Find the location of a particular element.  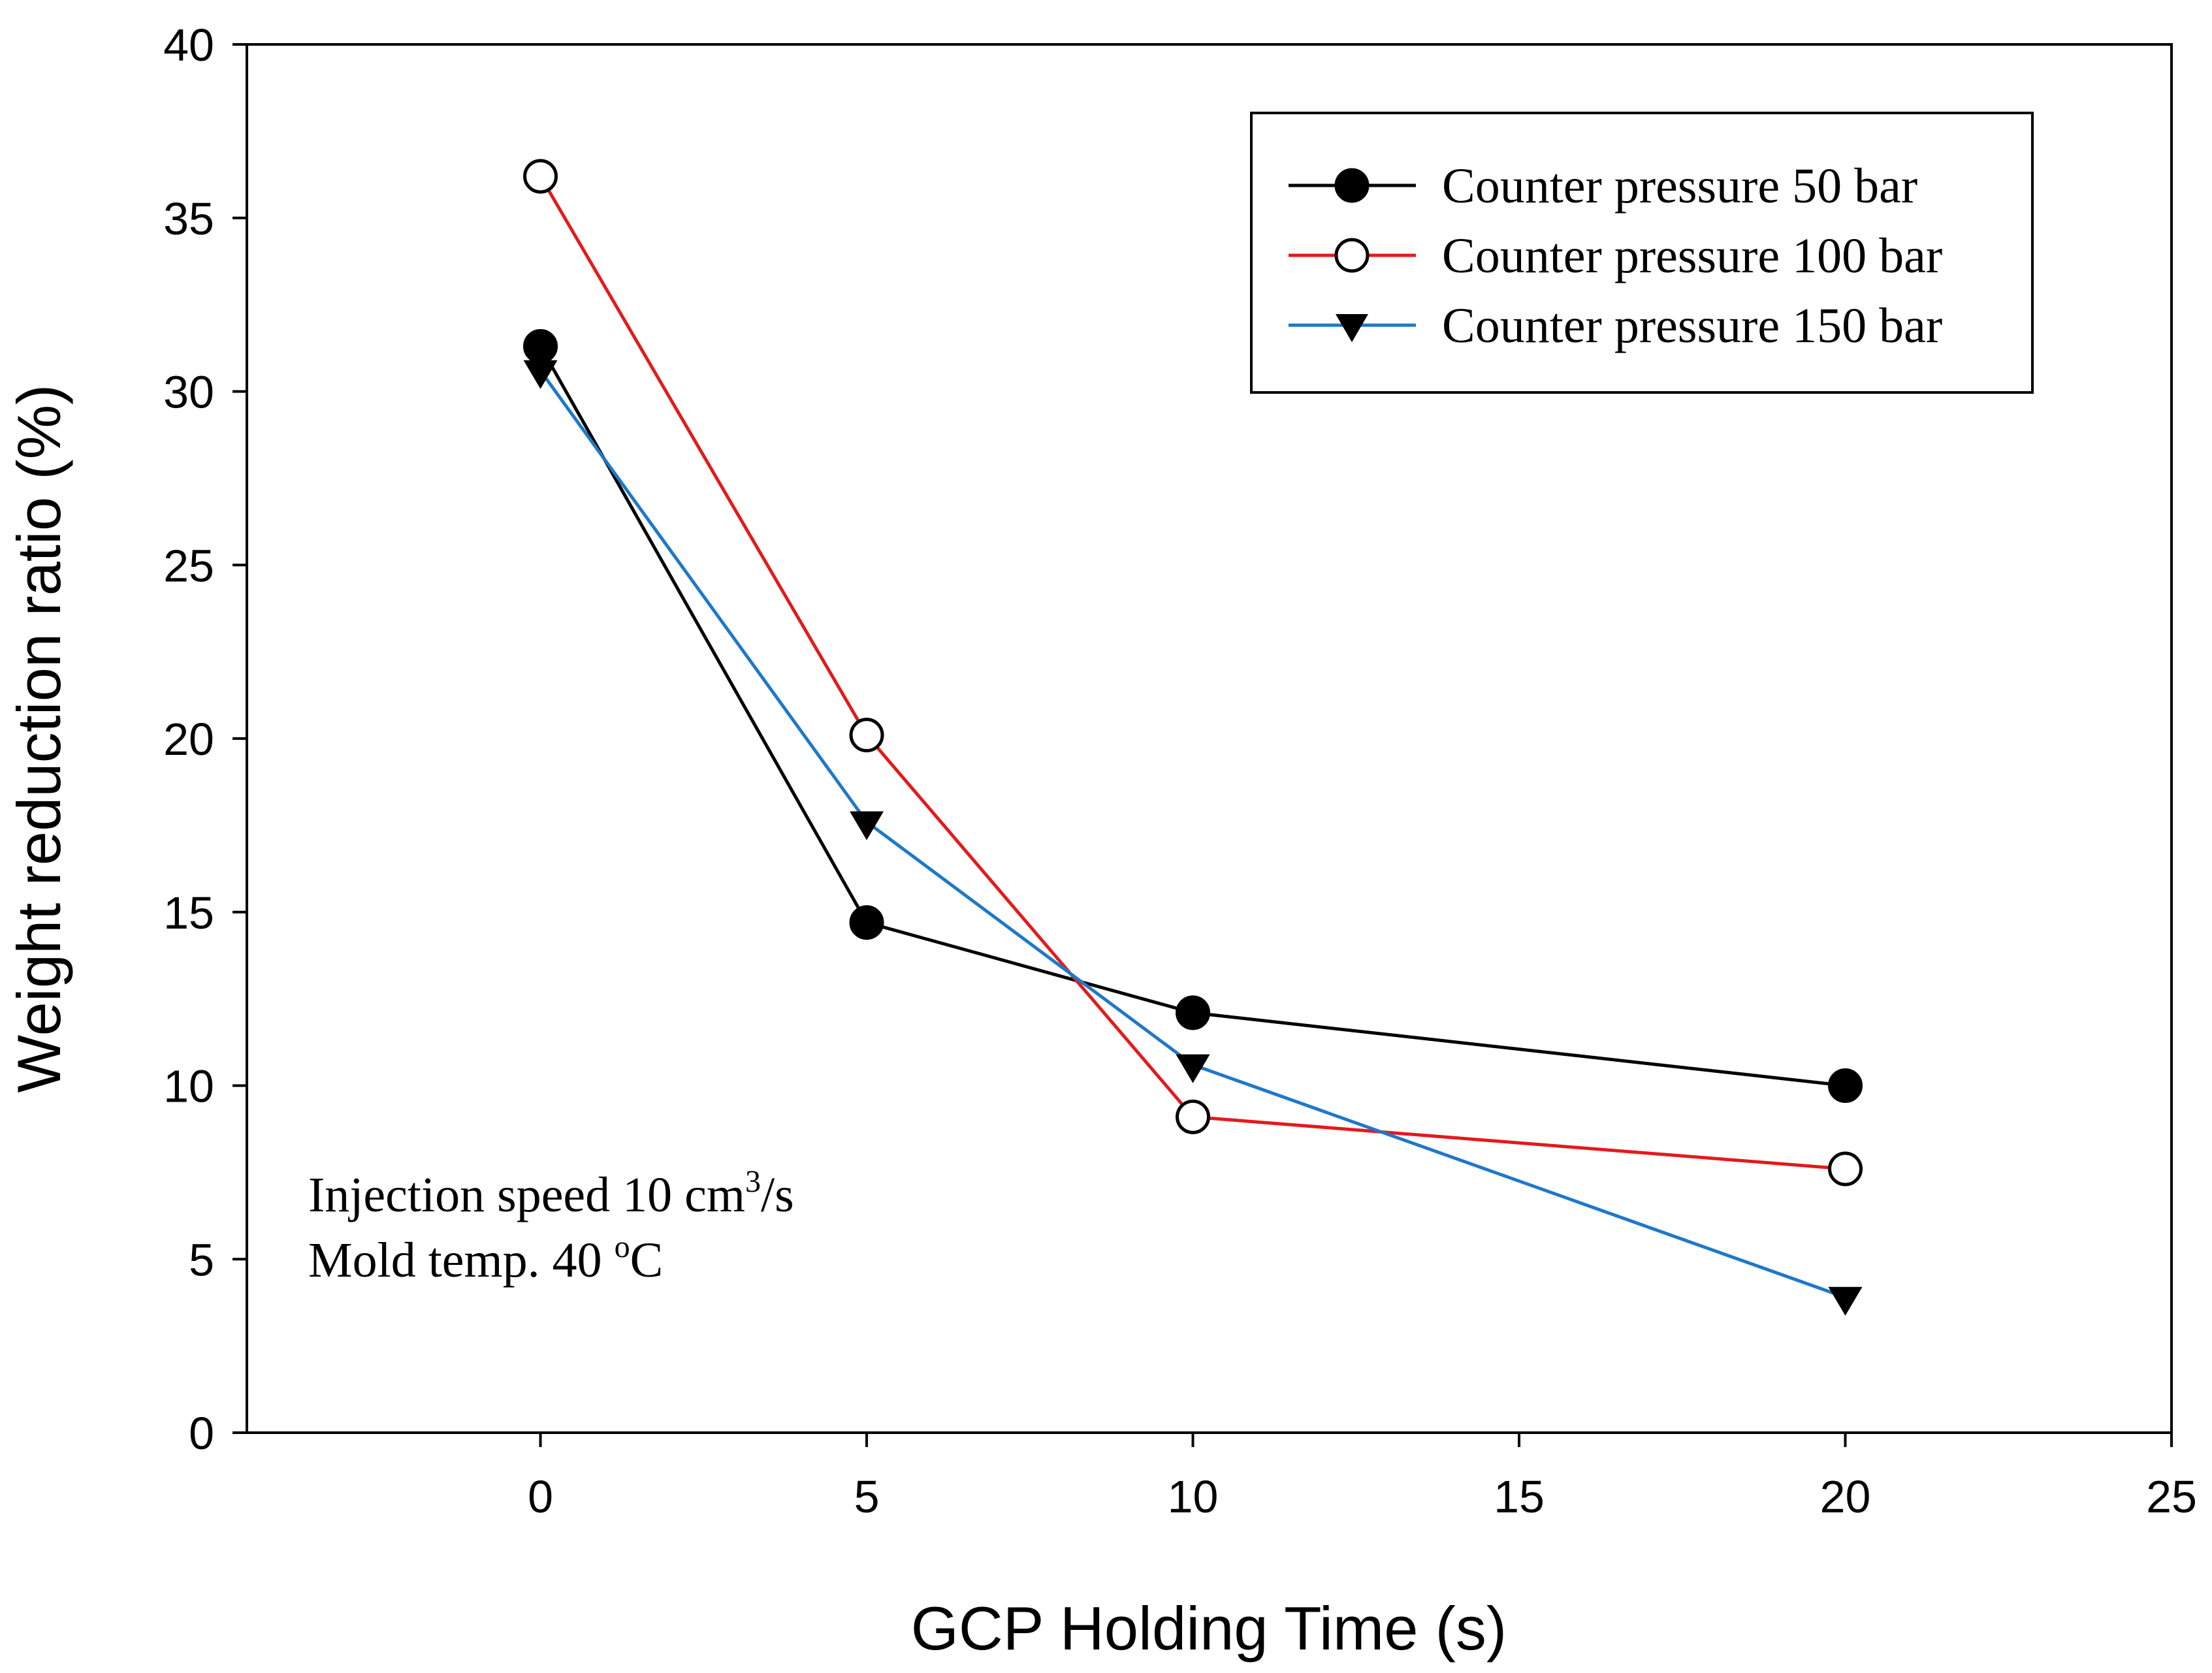

x-tick-label: 15 is located at coordinates (1519, 1496).